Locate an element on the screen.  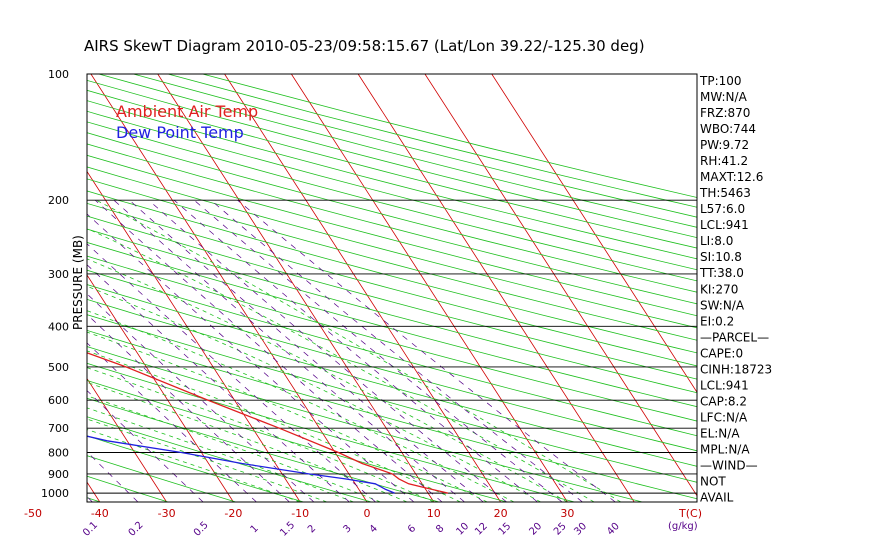
mixing-ratio-tick-label: 20 is located at coordinates (535, 529).